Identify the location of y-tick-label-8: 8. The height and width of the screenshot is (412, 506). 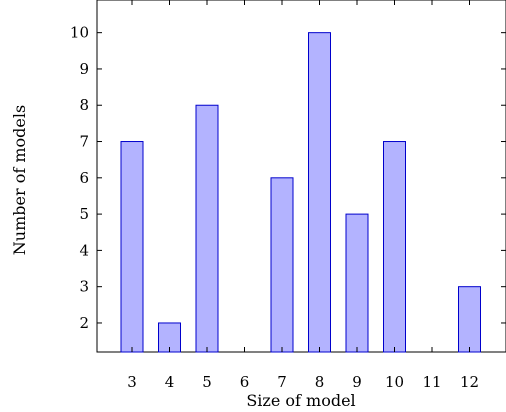
(84, 105).